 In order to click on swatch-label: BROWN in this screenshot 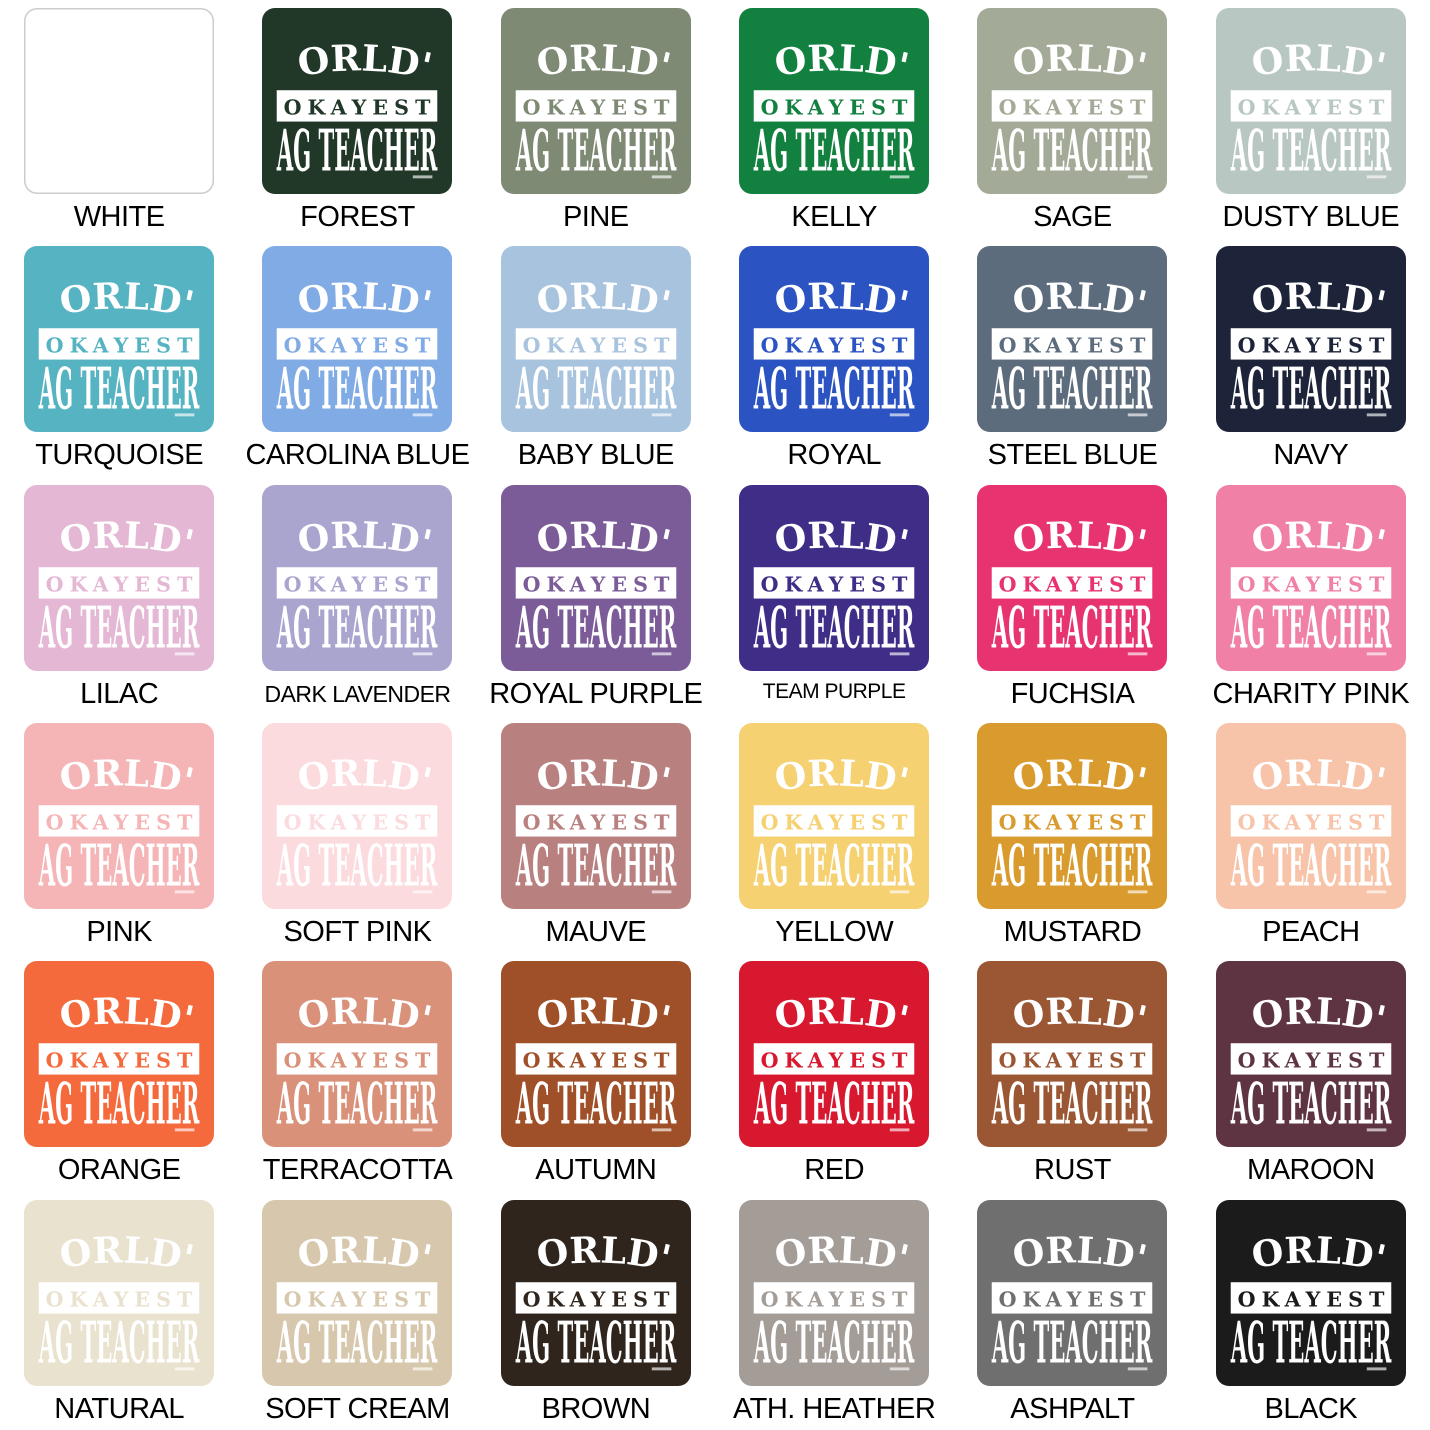, I will do `click(596, 1408)`.